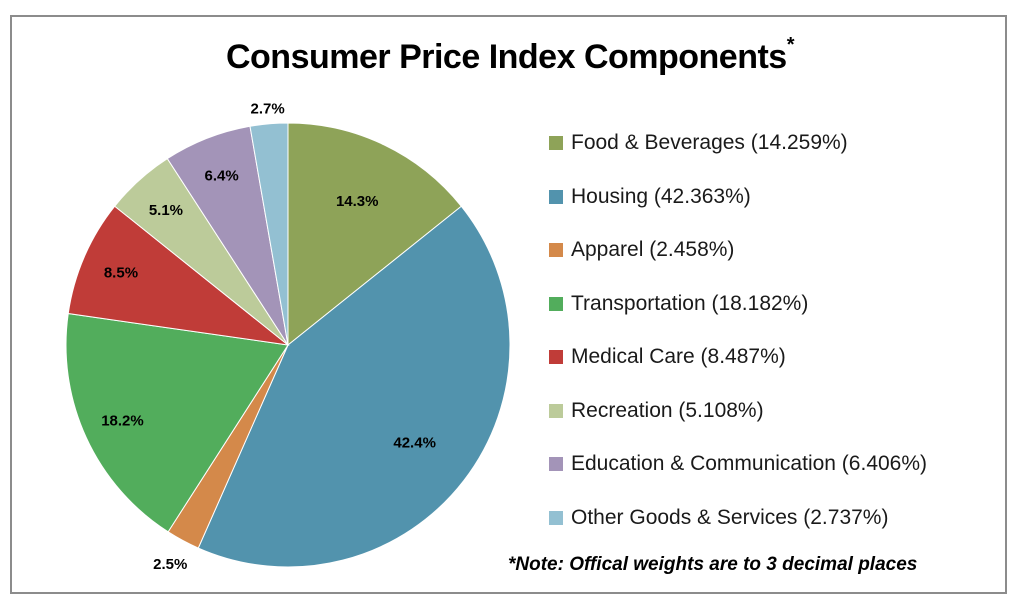  What do you see at coordinates (661, 196) in the screenshot?
I see `legend-label: Housing (42.363%)` at bounding box center [661, 196].